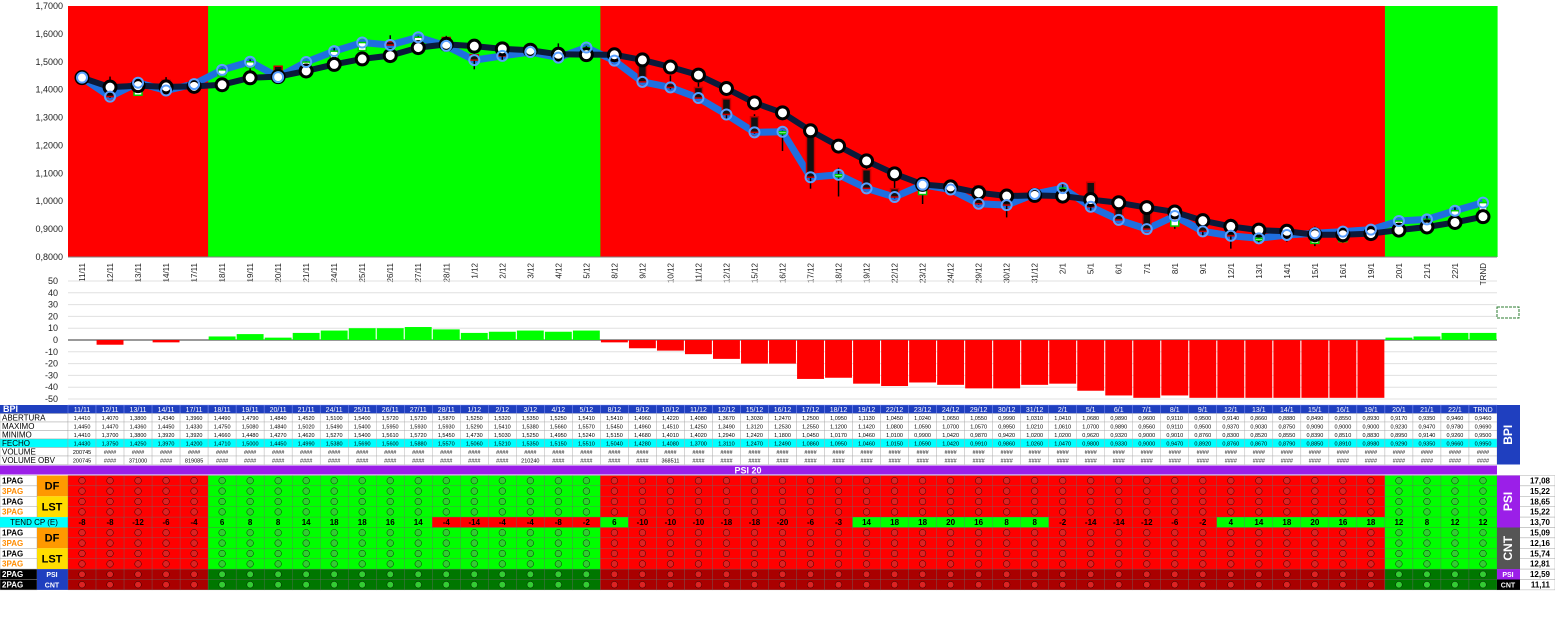 This screenshot has height=624, width=1555. I want to click on price-y-tick-label: 1,2000, so click(49, 145).